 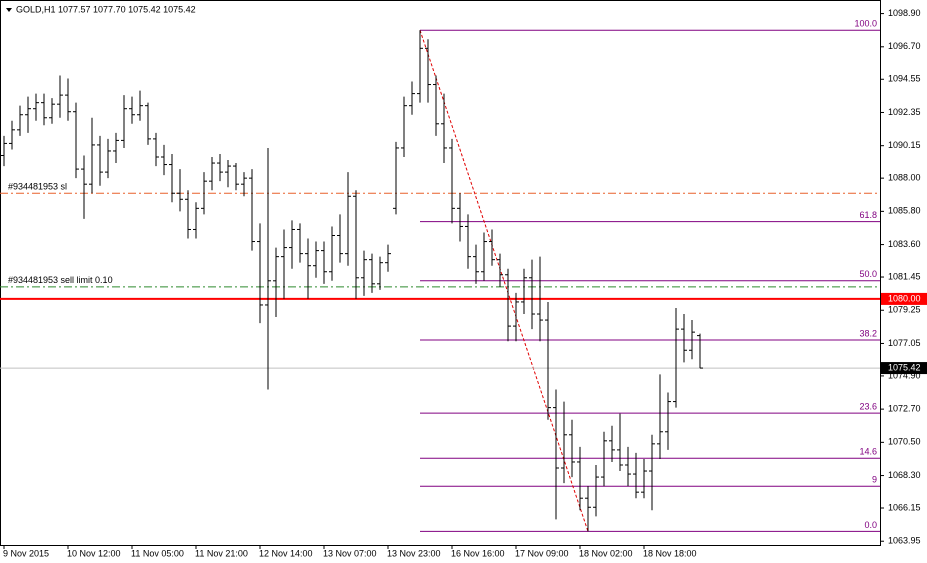 What do you see at coordinates (868, 215) in the screenshot?
I see `fibo-label: 61.8` at bounding box center [868, 215].